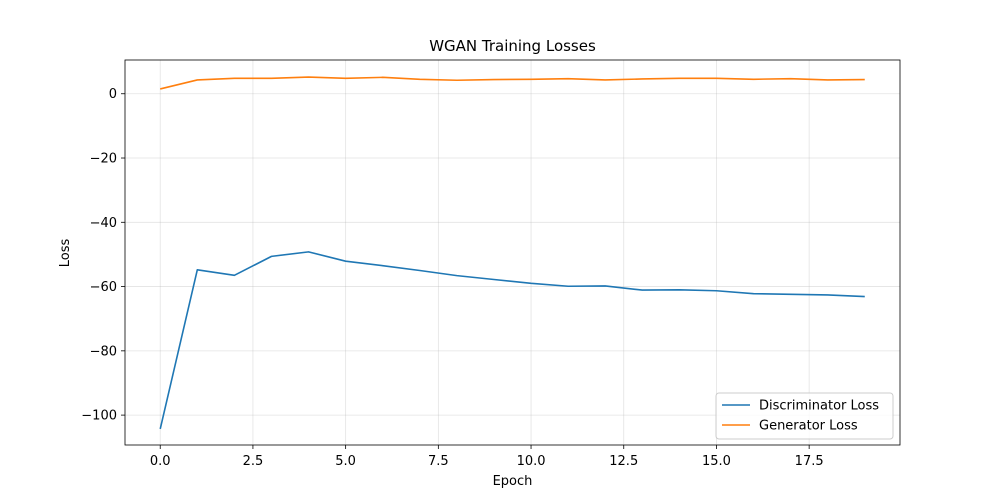 This screenshot has width=1000, height=500. What do you see at coordinates (531, 461) in the screenshot?
I see `x-tick-label: 10.0` at bounding box center [531, 461].